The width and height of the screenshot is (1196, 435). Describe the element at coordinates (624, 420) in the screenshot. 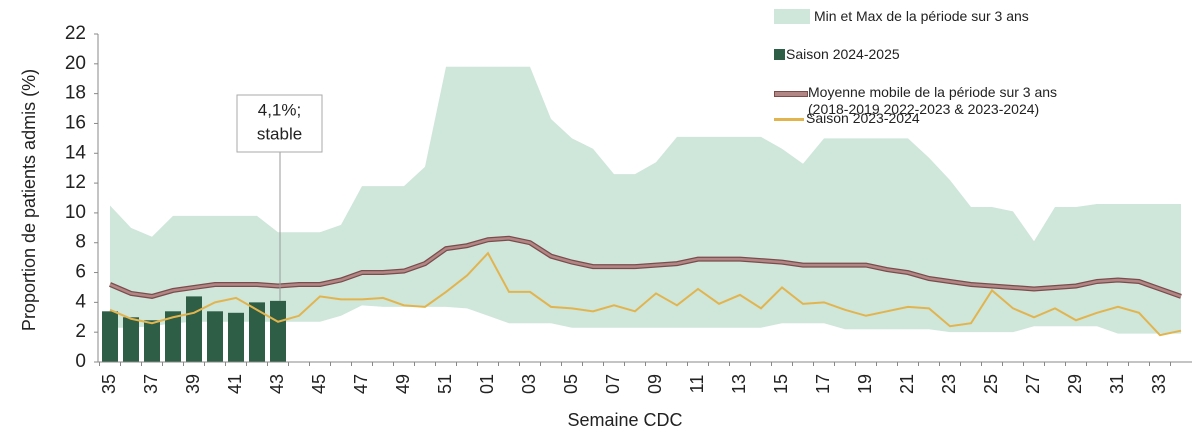

I see `x-axis-label: Semaine CDC` at that location.